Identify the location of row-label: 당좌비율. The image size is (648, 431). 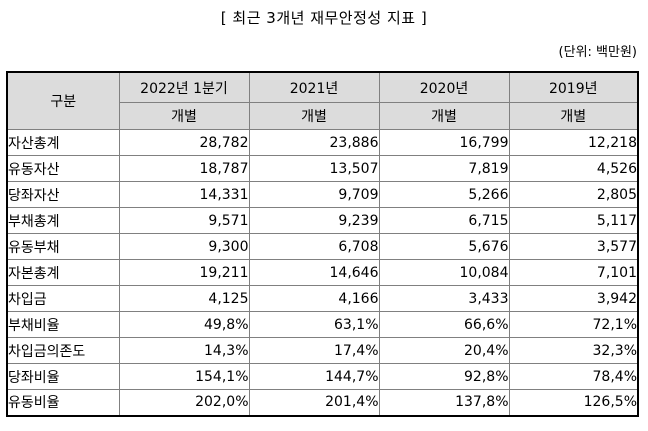
(63, 376).